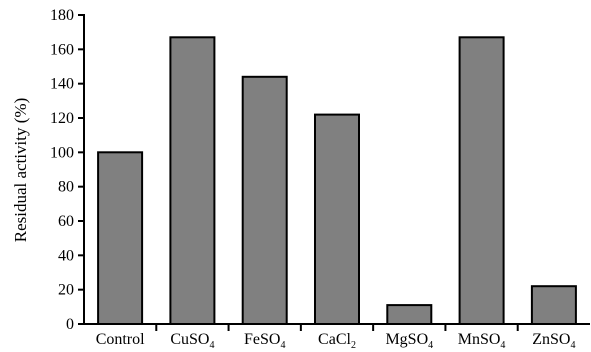 This screenshot has height=352, width=591. Describe the element at coordinates (66, 290) in the screenshot. I see `y-tick-label: 20` at that location.